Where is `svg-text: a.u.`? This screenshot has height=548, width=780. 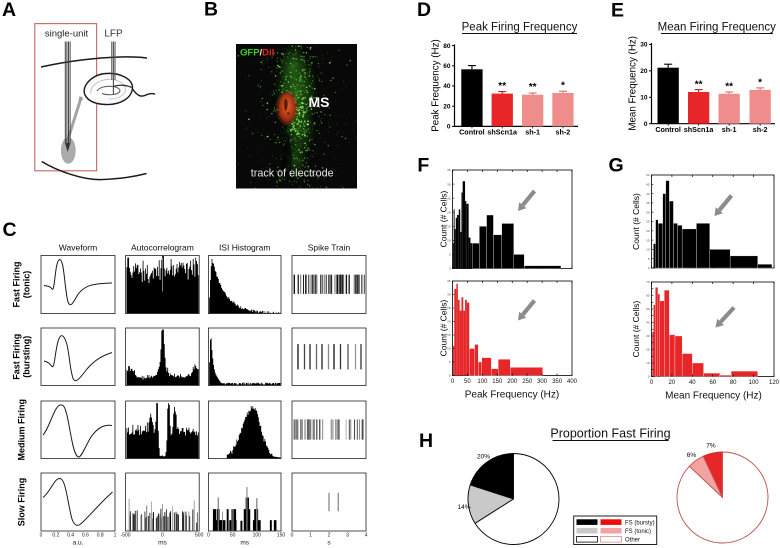 svg-text: a.u. is located at coordinates (78, 543).